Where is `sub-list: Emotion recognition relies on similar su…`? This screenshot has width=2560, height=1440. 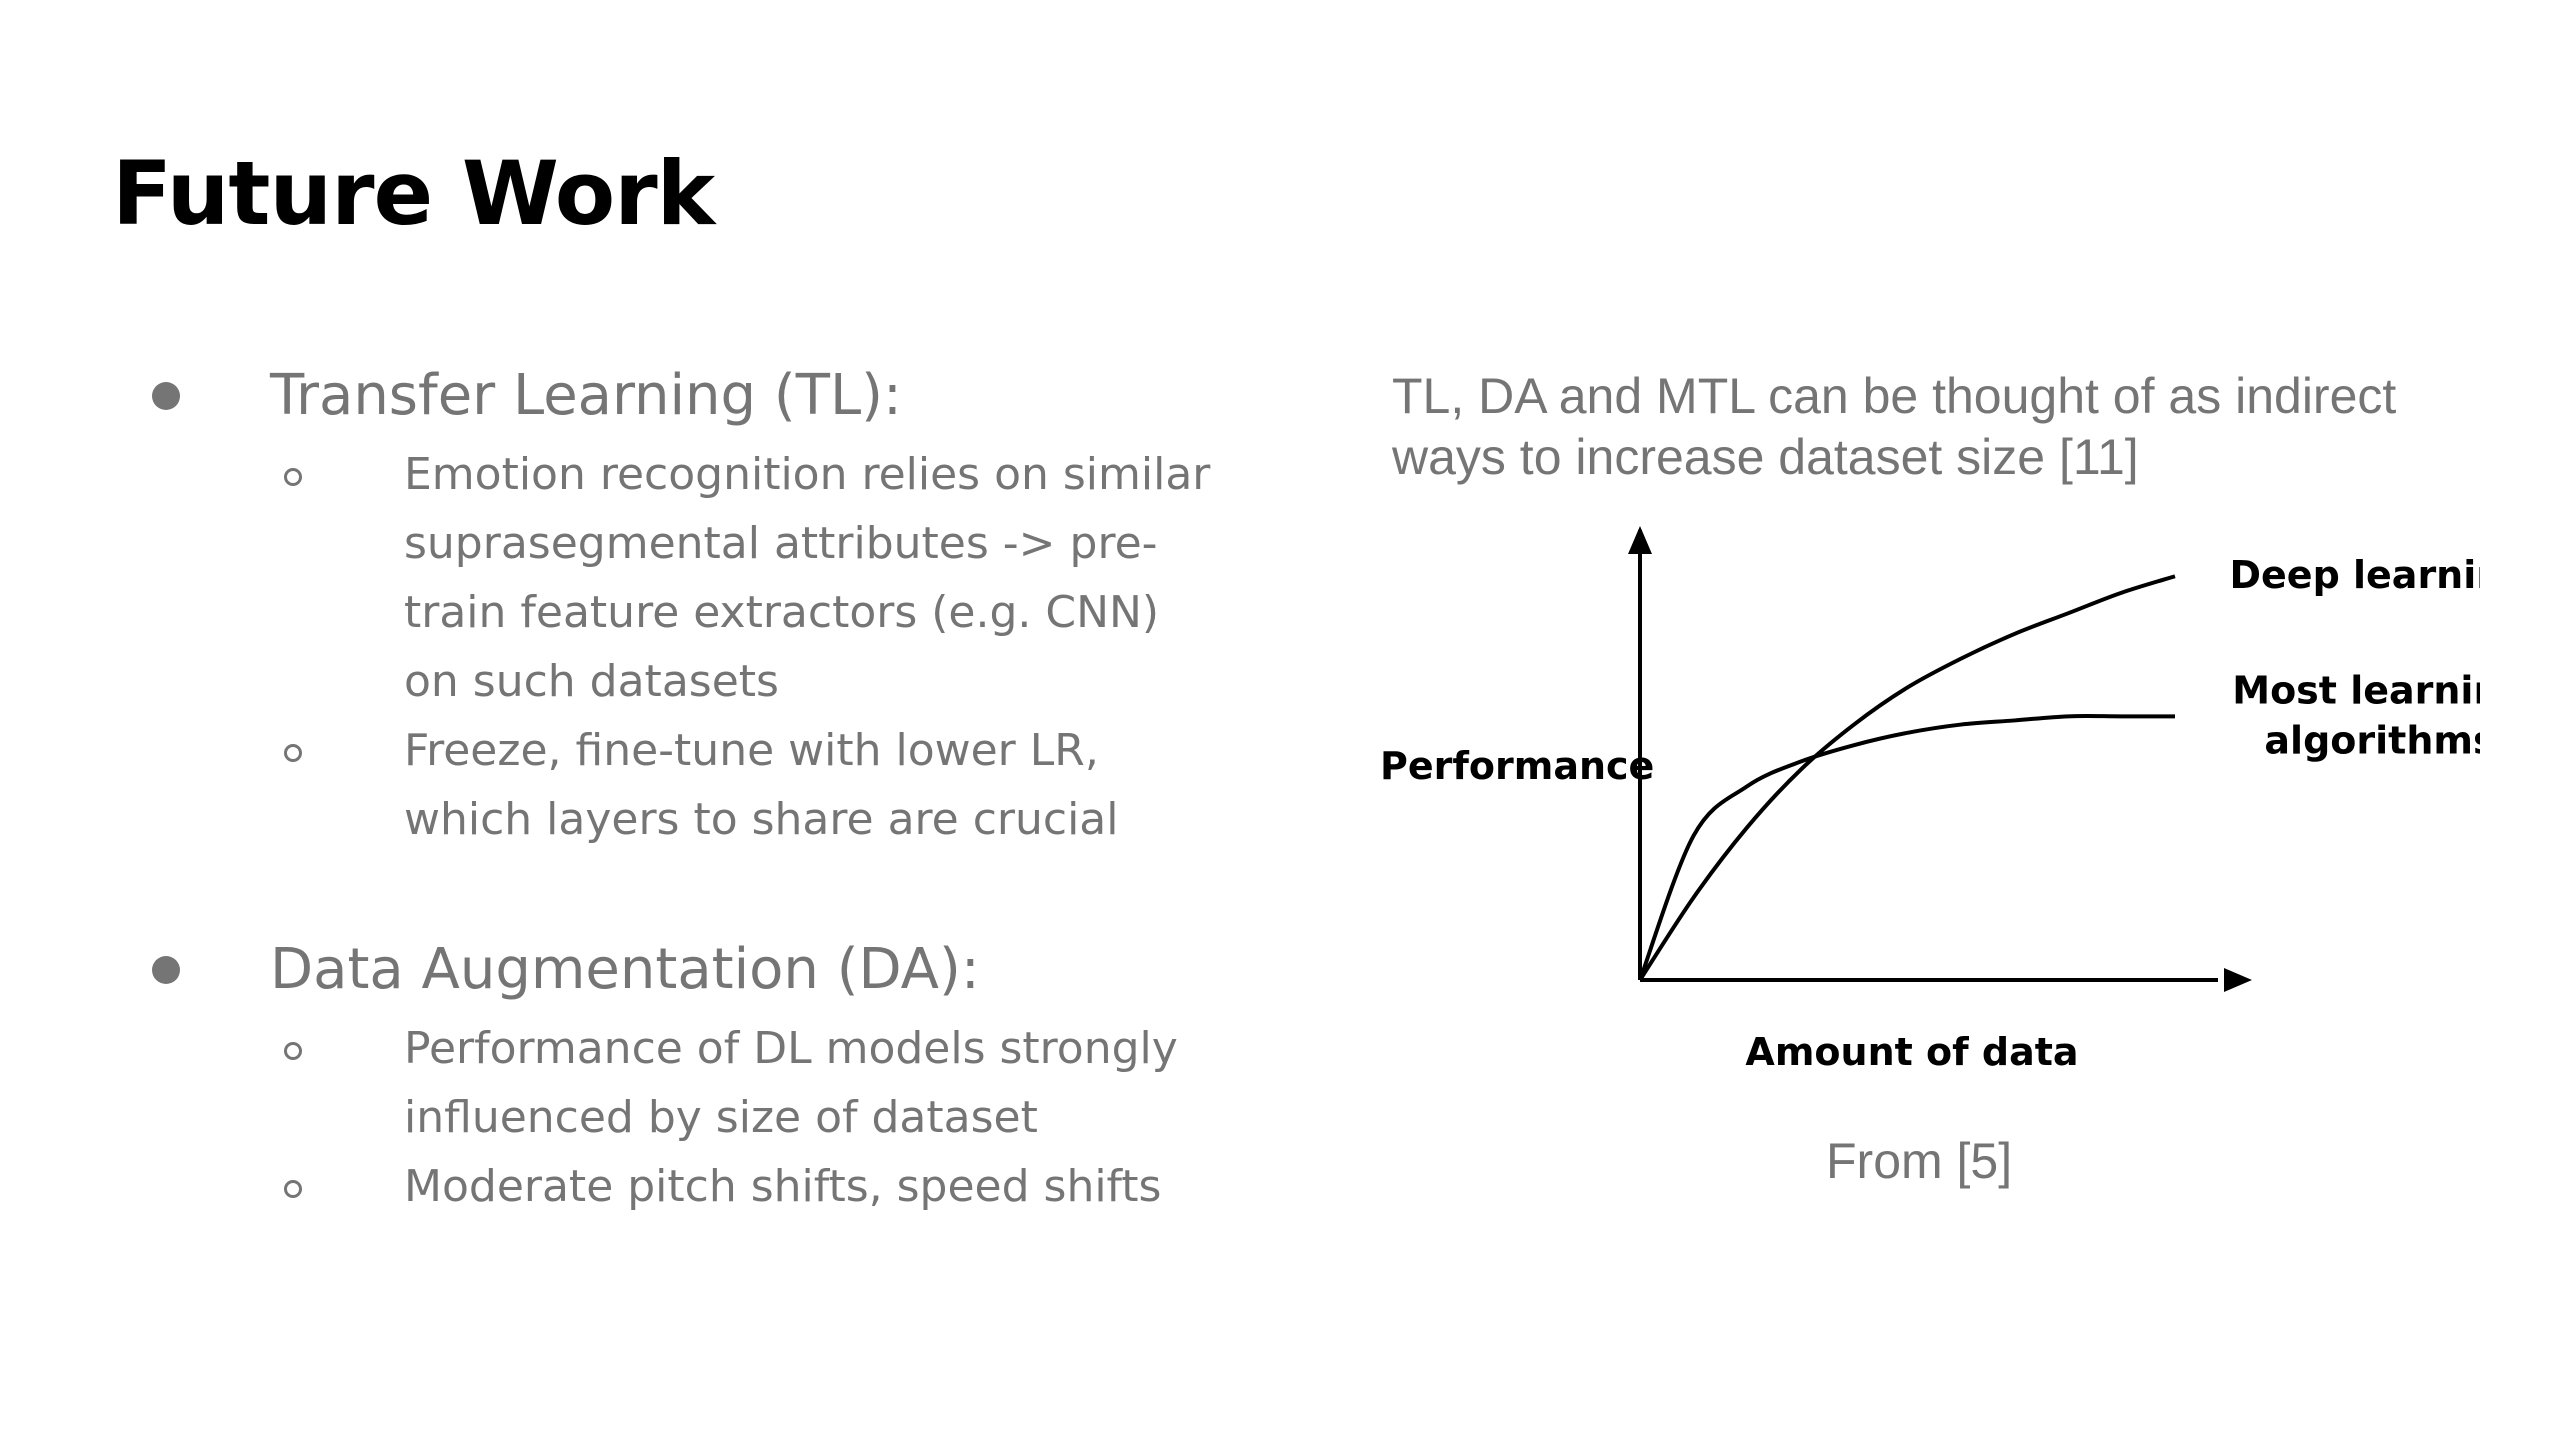 sub-list: Emotion recognition relies on similar su… is located at coordinates (710, 647).